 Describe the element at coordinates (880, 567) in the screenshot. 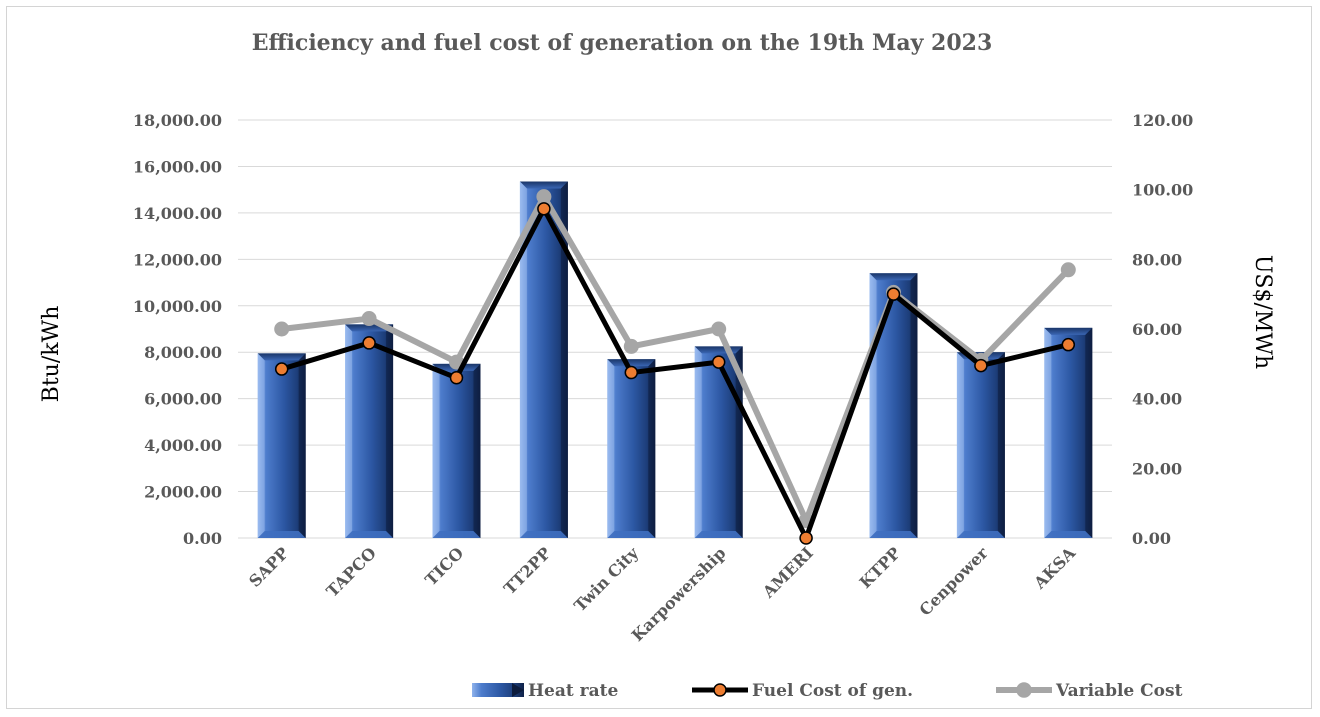

I see `x-tick-label: KTPP` at that location.